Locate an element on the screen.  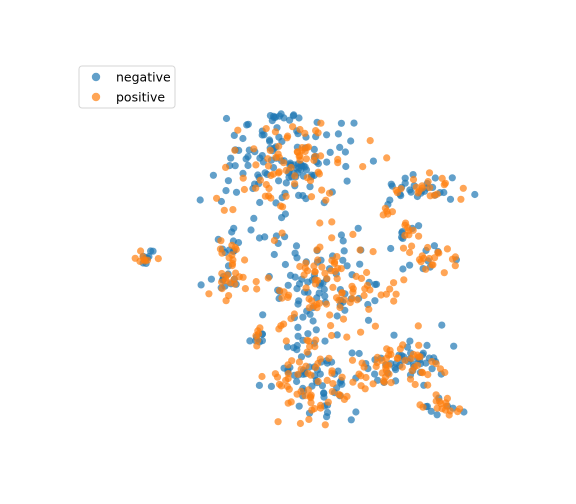
legend-label-negative: negative is located at coordinates (143, 77).